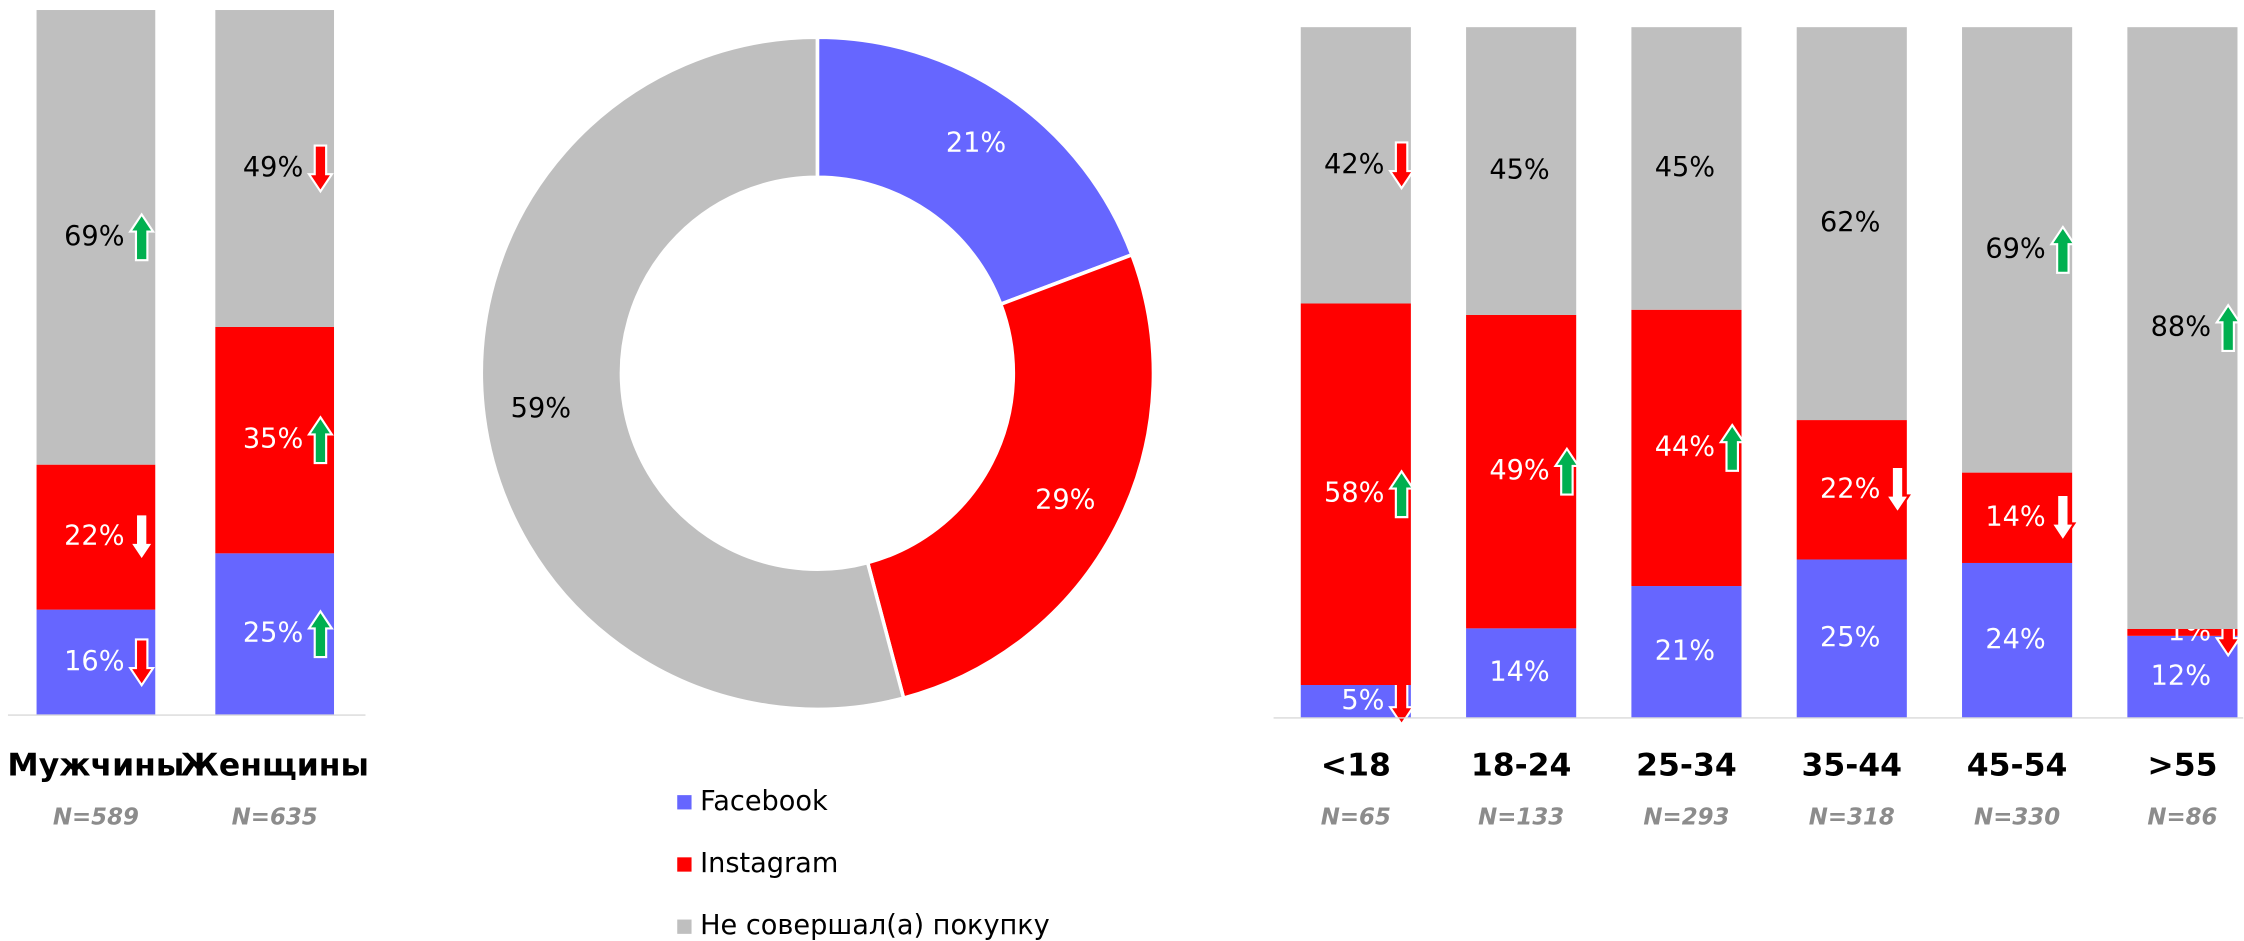  Describe the element at coordinates (1851, 766) in the screenshot. I see `category-label: 35-44` at that location.